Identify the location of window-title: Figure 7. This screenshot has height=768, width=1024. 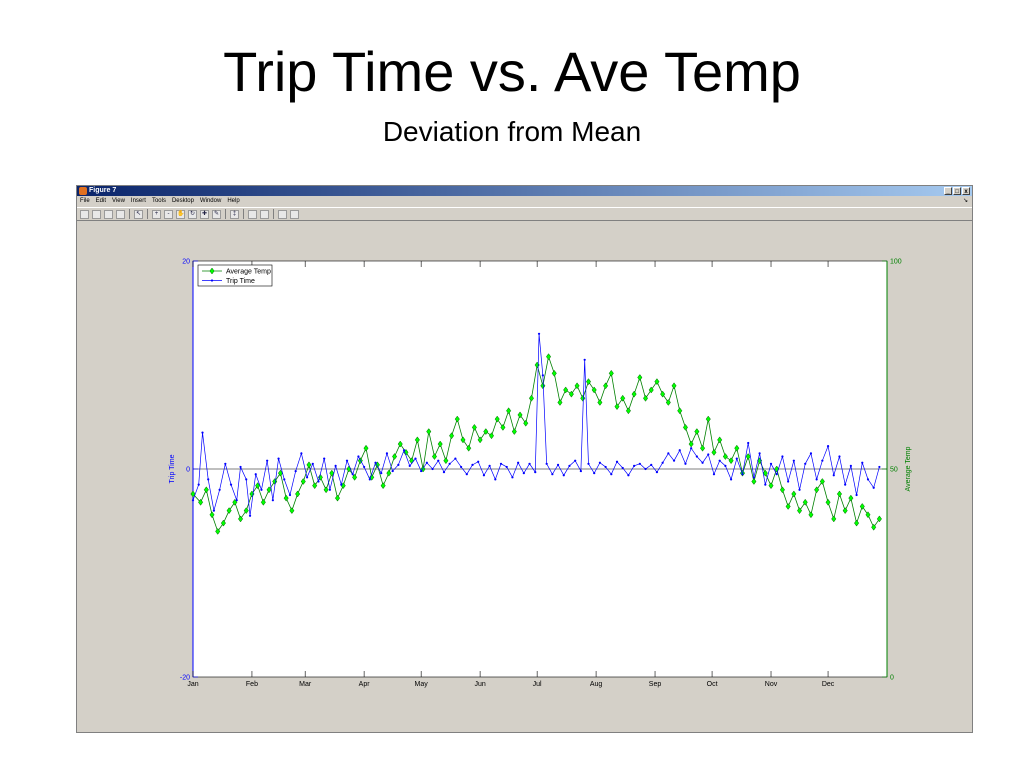
(103, 190).